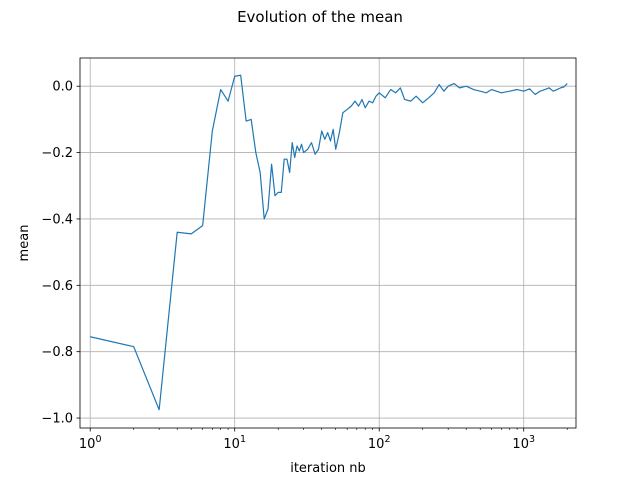 This screenshot has height=480, width=640. I want to click on chart-title: Evolution of the mean, so click(320, 17).